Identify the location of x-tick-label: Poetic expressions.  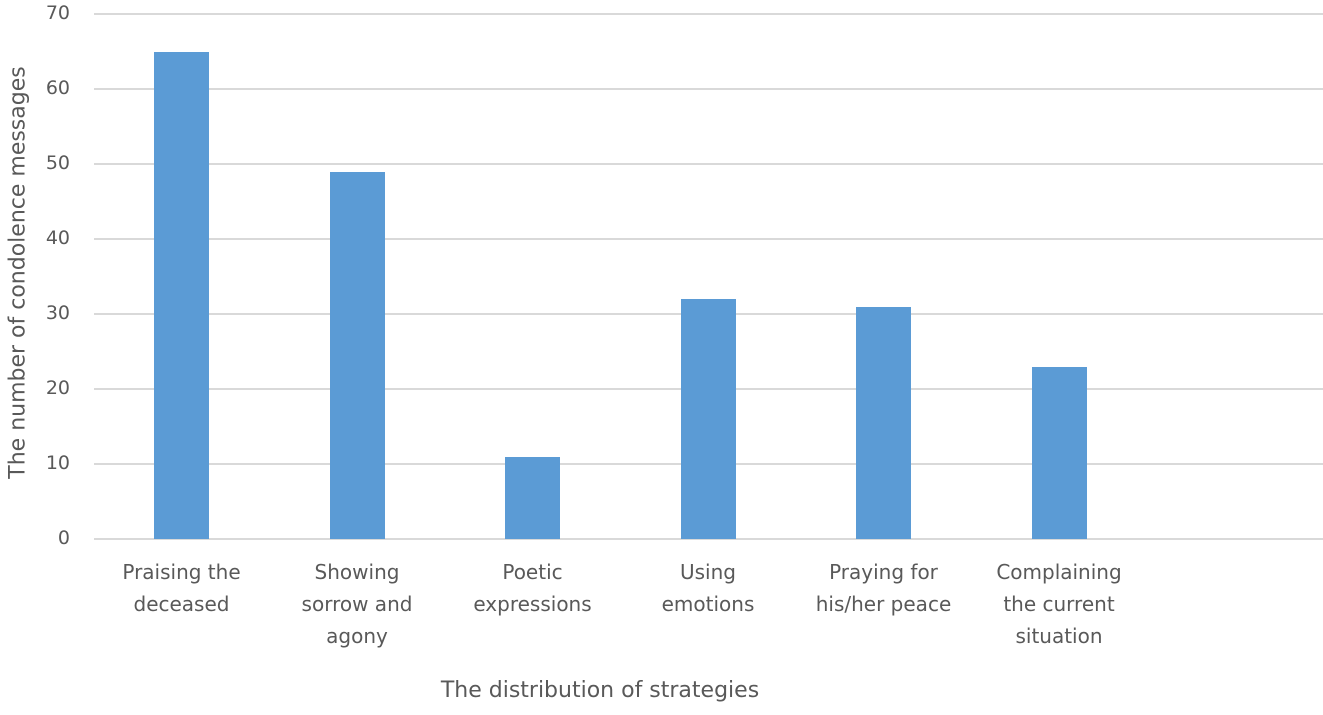
(532, 588).